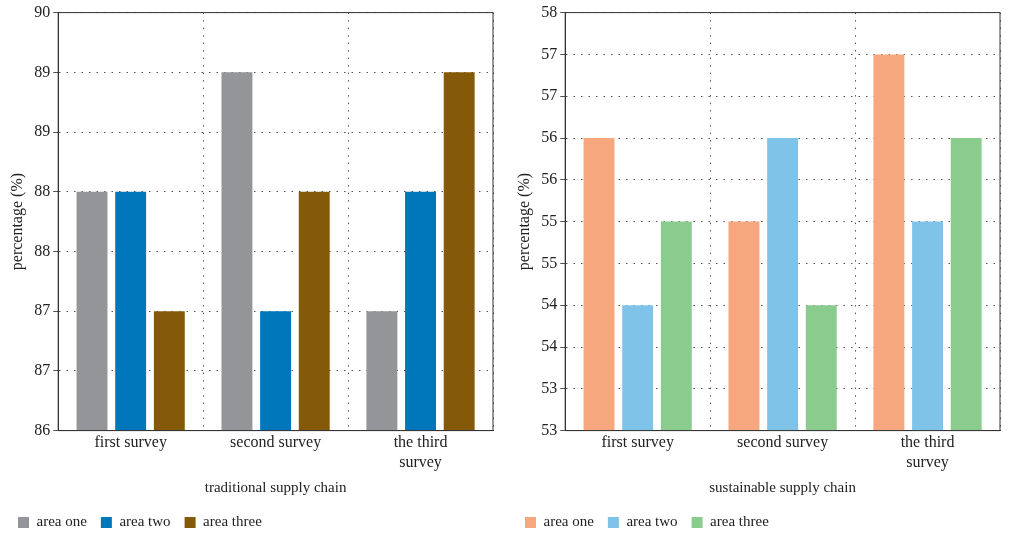 Image resolution: width=1014 pixels, height=550 pixels. What do you see at coordinates (275, 486) in the screenshot?
I see `x-axis-title: traditional supply chain` at bounding box center [275, 486].